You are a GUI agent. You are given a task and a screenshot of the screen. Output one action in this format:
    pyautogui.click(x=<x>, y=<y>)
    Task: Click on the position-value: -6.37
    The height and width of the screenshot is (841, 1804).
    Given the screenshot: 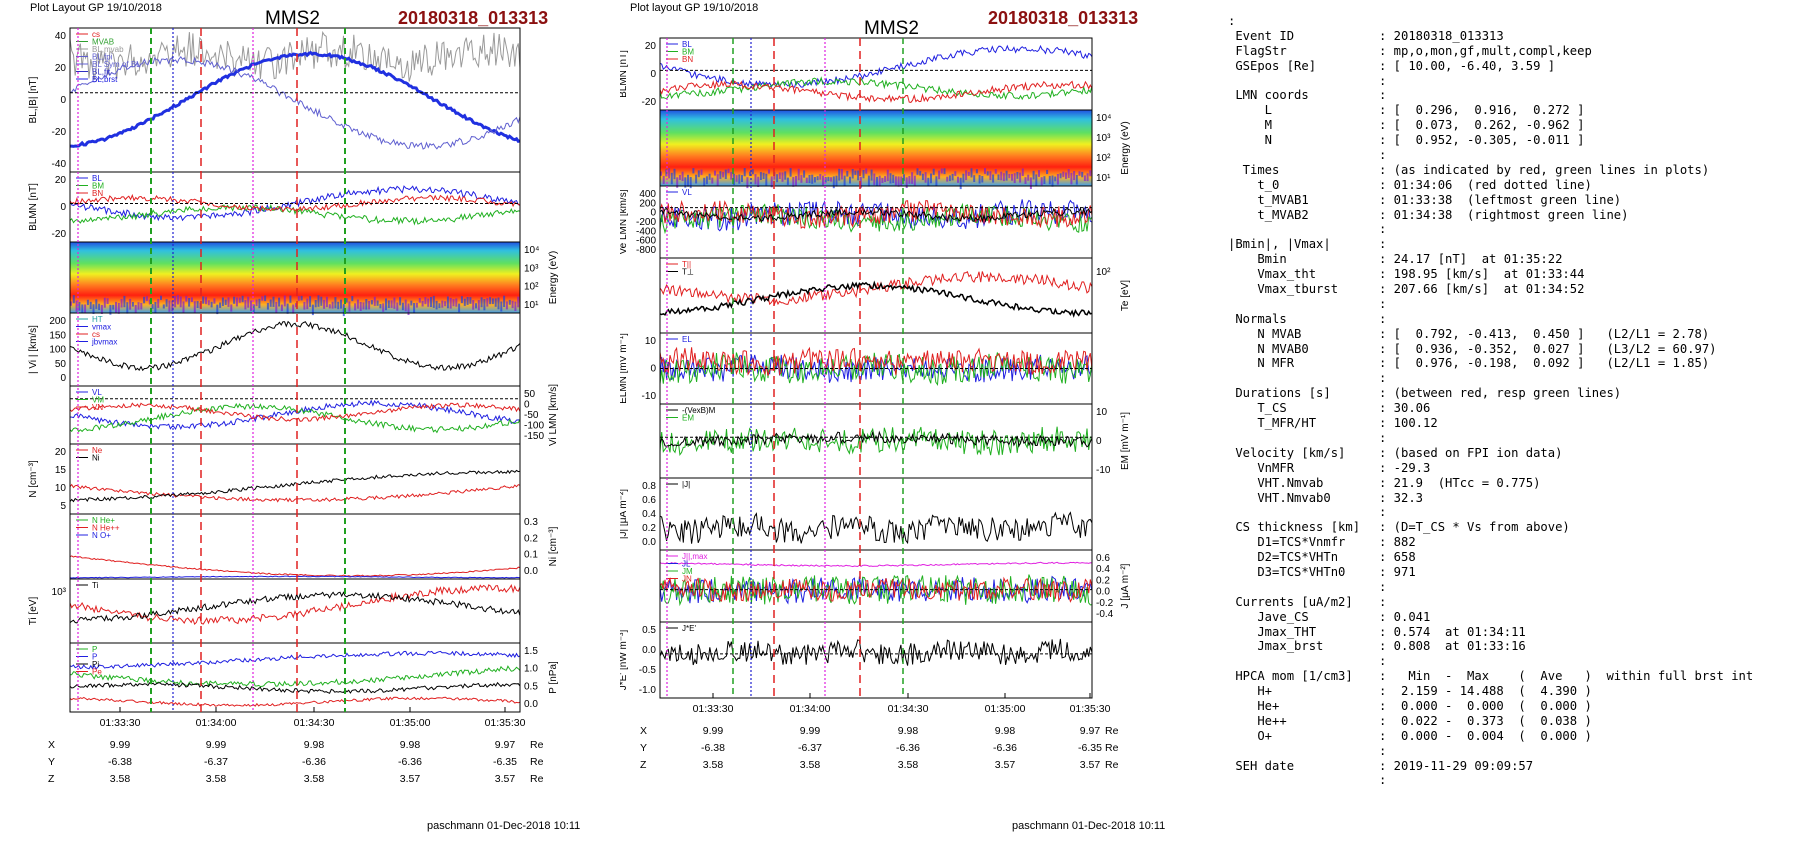 What is the action you would take?
    pyautogui.click(x=216, y=762)
    